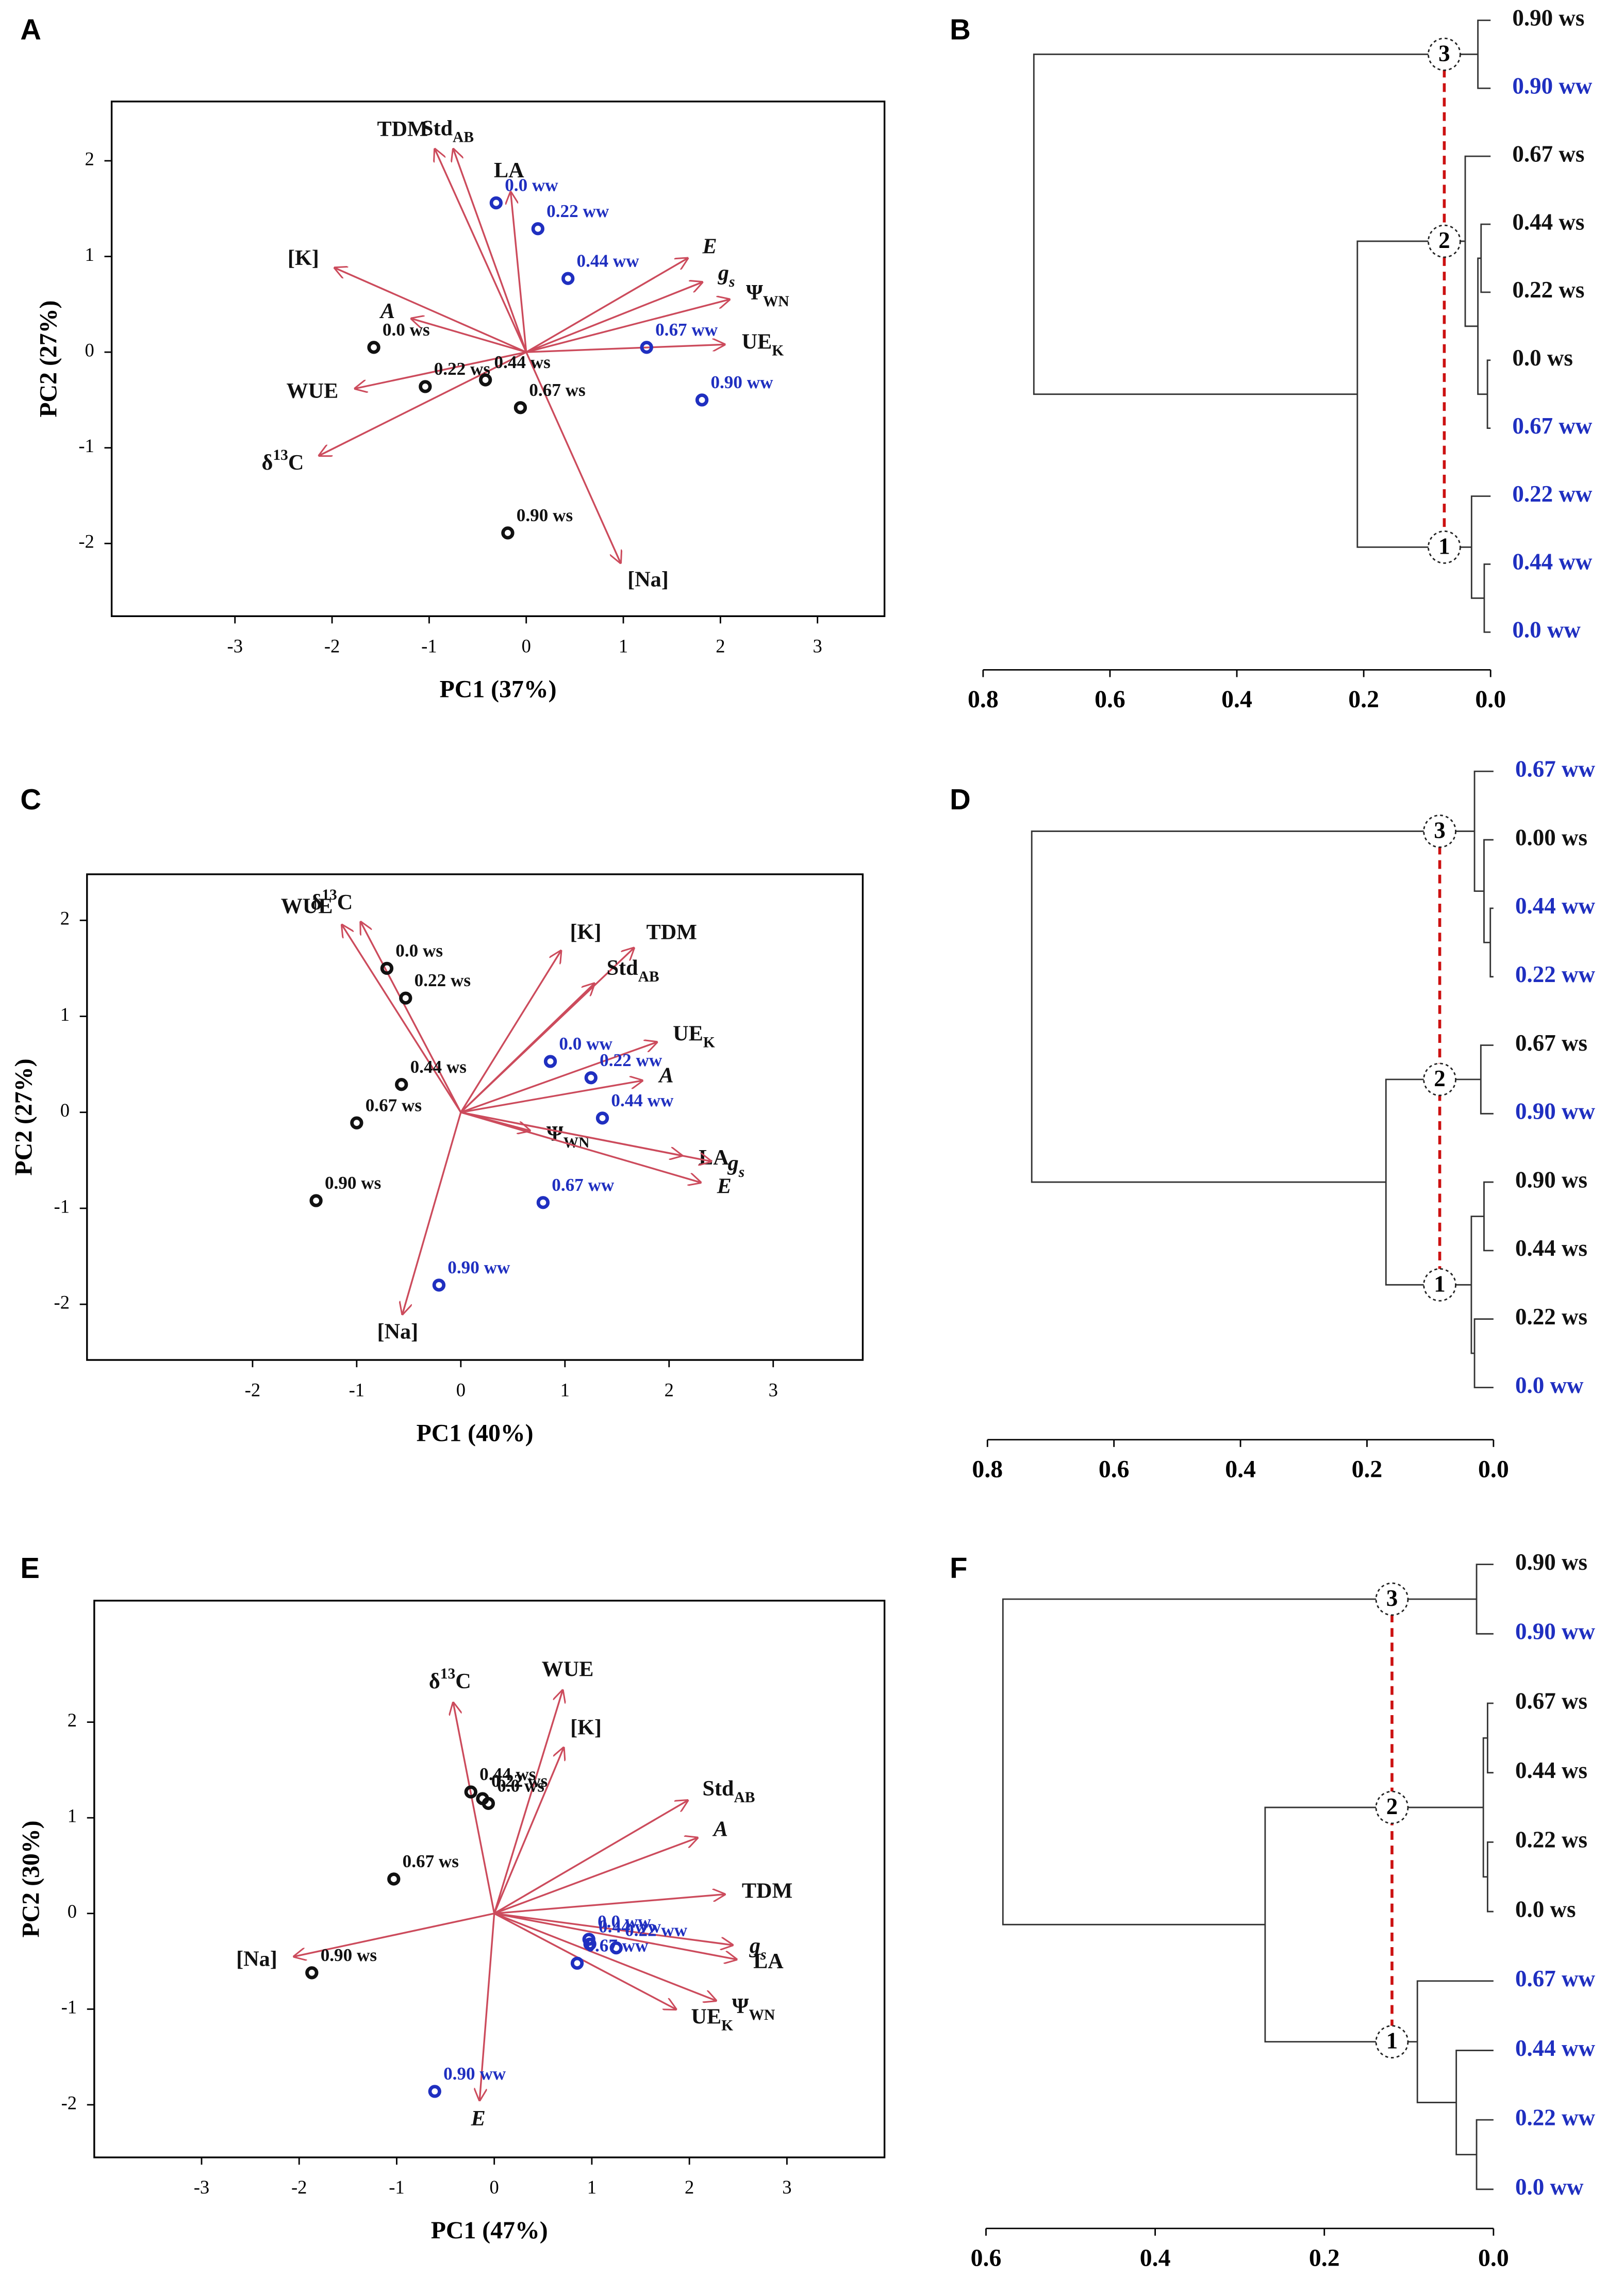 The width and height of the screenshot is (1624, 2276). I want to click on y-axis-label: PC2 (27%), so click(24, 1117).